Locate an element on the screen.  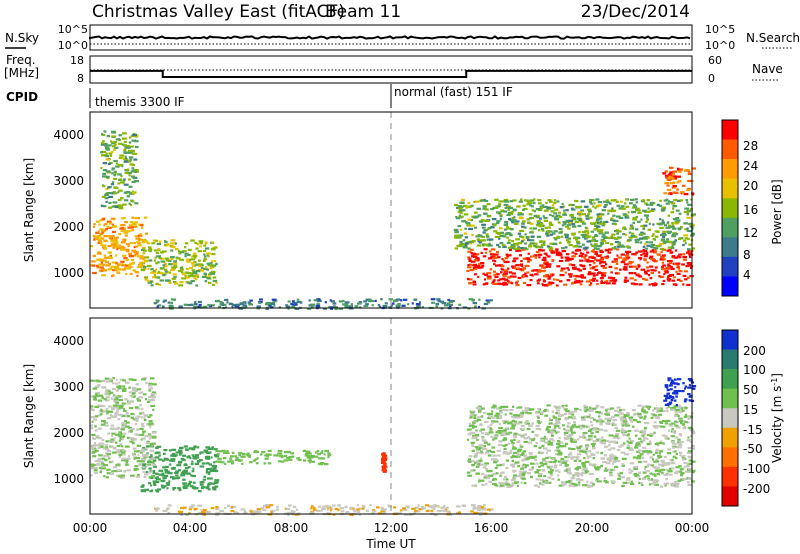
power-cbar-tick-8: 8 is located at coordinates (747, 255).